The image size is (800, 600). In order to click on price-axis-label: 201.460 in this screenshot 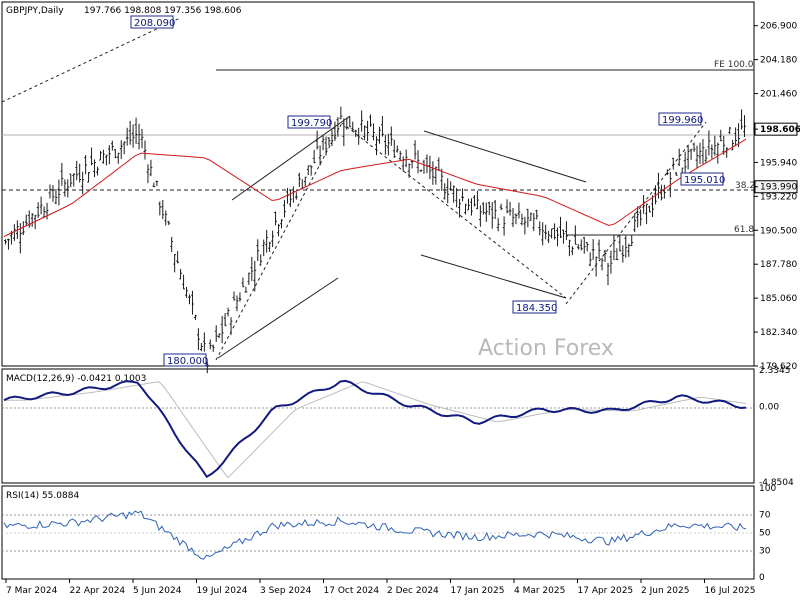, I will do `click(778, 95)`.